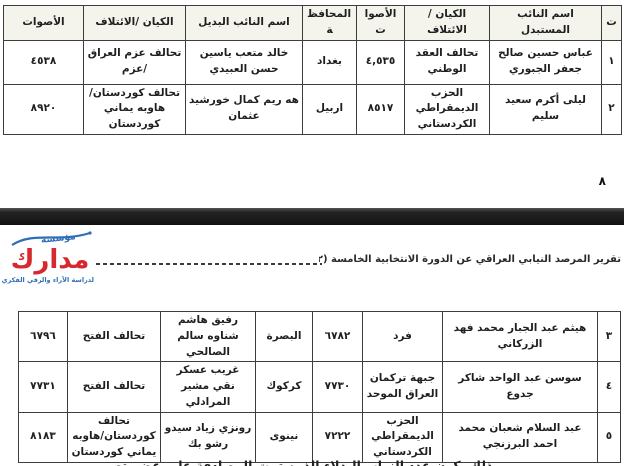 Image resolution: width=624 pixels, height=466 pixels. Describe the element at coordinates (43, 336) in the screenshot. I see `cell-replacement-votes: ٦٧٩٦` at that location.